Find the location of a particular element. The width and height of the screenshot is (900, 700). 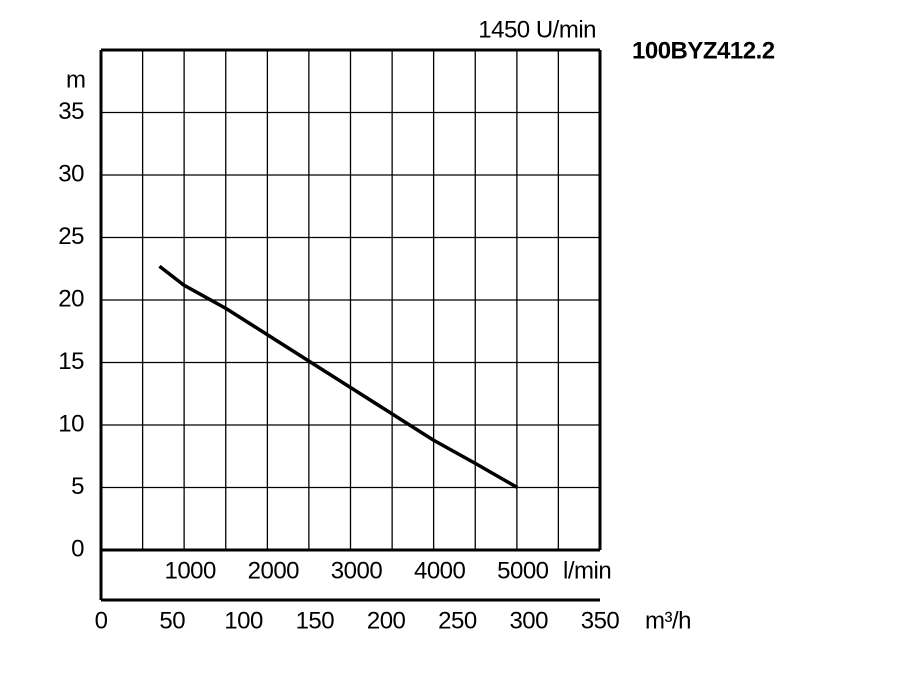

x2-tick-label: 5000 is located at coordinates (523, 570).